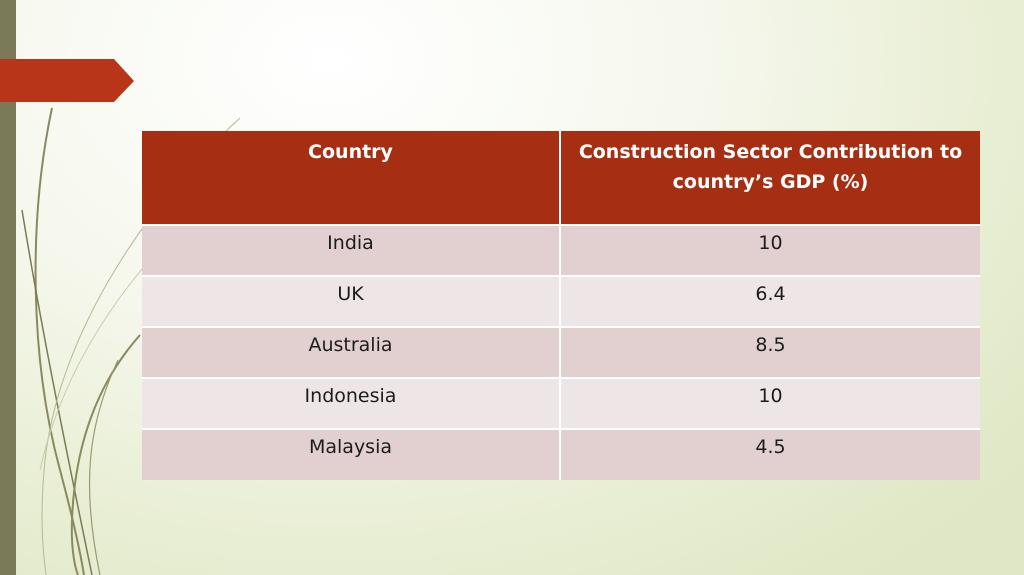 Image resolution: width=1024 pixels, height=575 pixels. I want to click on table-row: UK 6.4, so click(561, 301).